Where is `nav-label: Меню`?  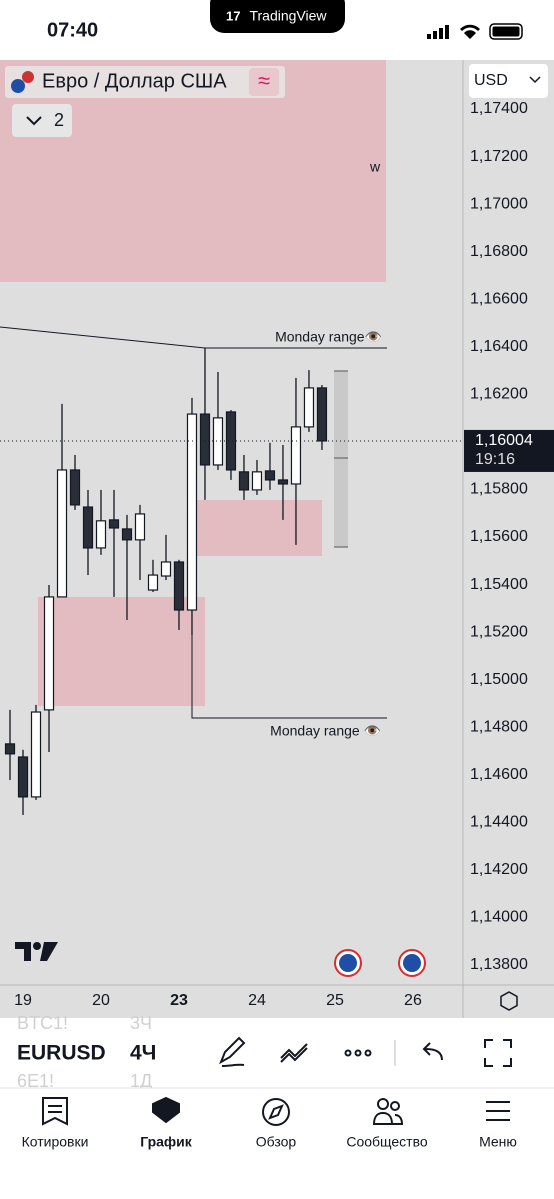 nav-label: Меню is located at coordinates (498, 1142).